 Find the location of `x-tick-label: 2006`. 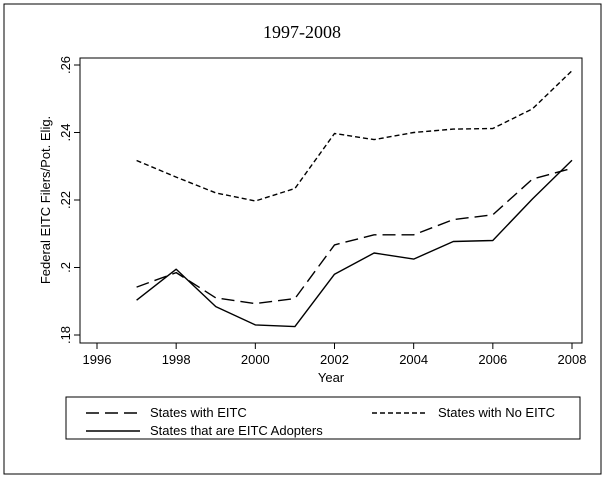

x-tick-label: 2006 is located at coordinates (492, 359).